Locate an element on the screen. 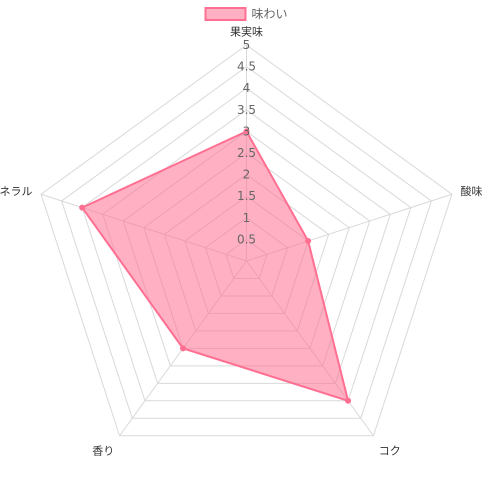  tick-label-2: 2 is located at coordinates (247, 175).